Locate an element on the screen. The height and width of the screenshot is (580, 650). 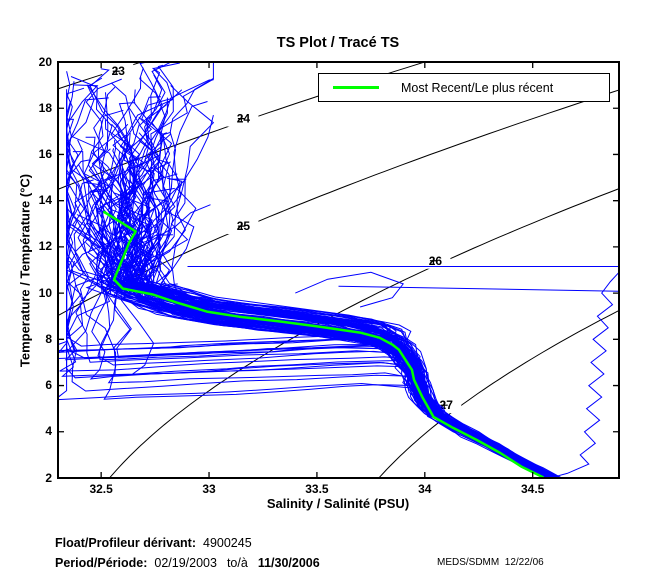
period-line: Period/Période: 02/19/2003 to/à 11/30/2006 is located at coordinates (187, 563).